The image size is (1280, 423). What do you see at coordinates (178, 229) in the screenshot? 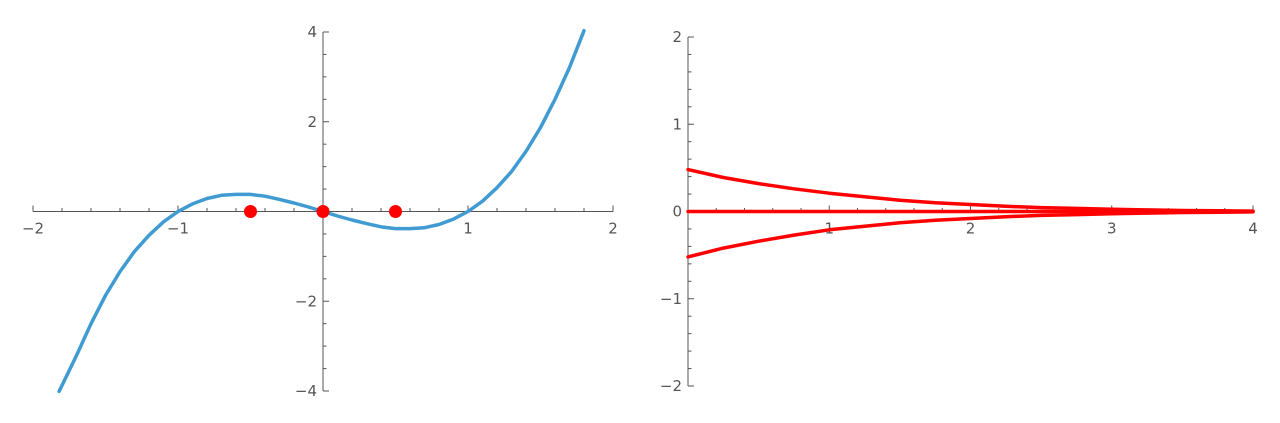
I see `x-tick-label: −1` at bounding box center [178, 229].